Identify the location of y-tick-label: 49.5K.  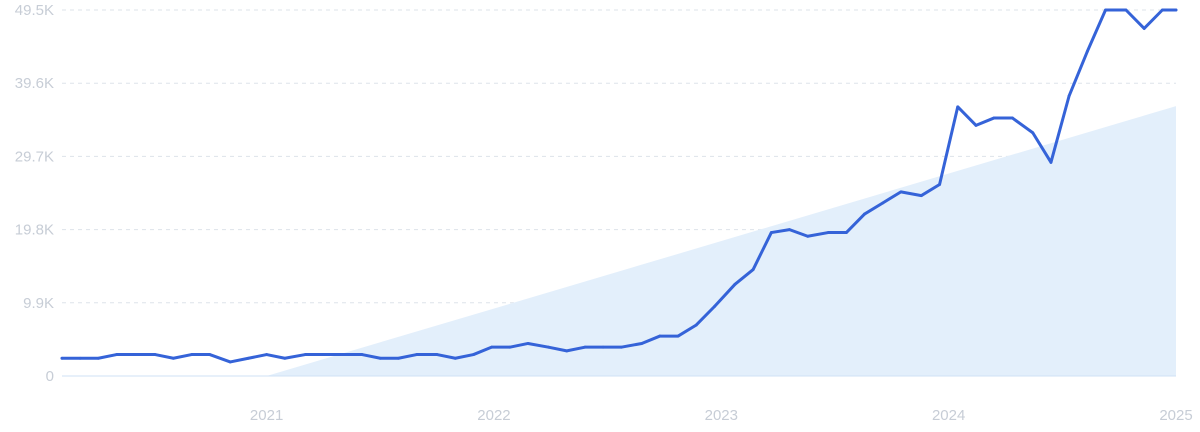
(34, 10).